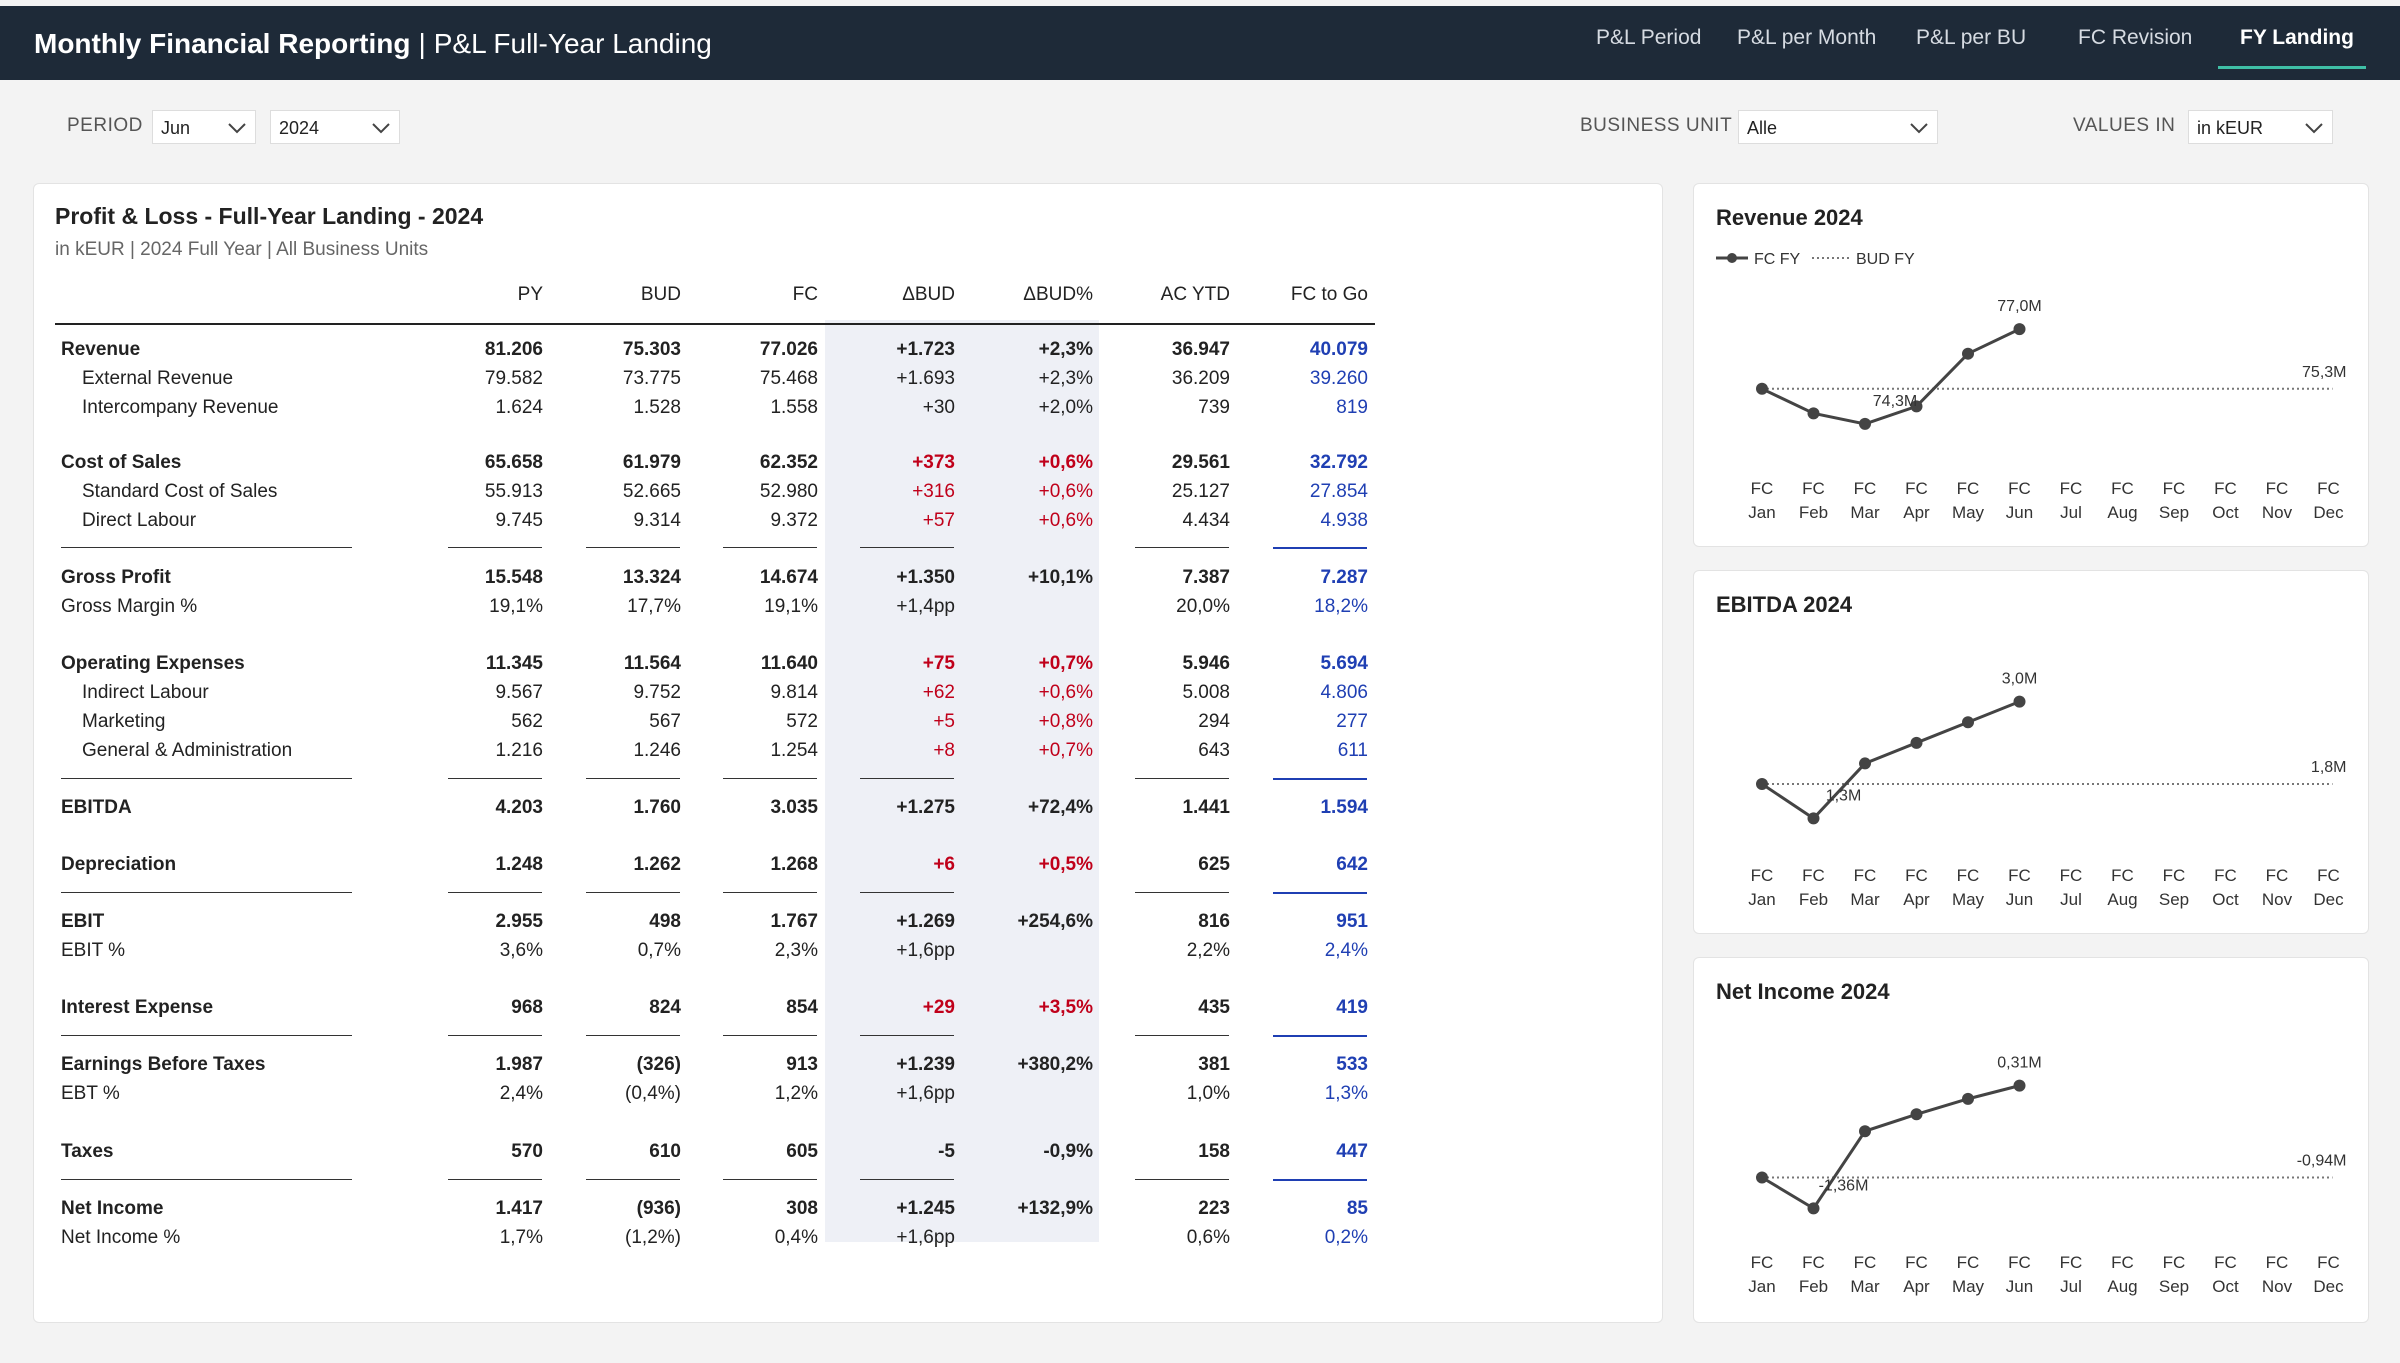 The image size is (2400, 1363). Describe the element at coordinates (158, 378) in the screenshot. I see `row-label: External Revenue` at that location.